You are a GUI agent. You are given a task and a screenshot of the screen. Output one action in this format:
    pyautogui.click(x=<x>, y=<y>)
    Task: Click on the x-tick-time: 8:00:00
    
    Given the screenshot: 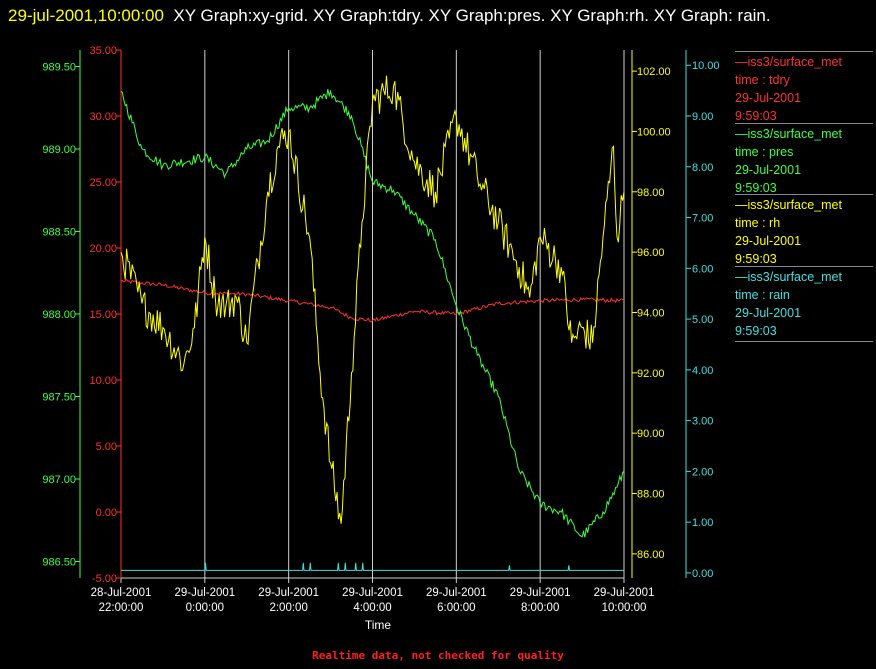 What is the action you would take?
    pyautogui.click(x=540, y=608)
    